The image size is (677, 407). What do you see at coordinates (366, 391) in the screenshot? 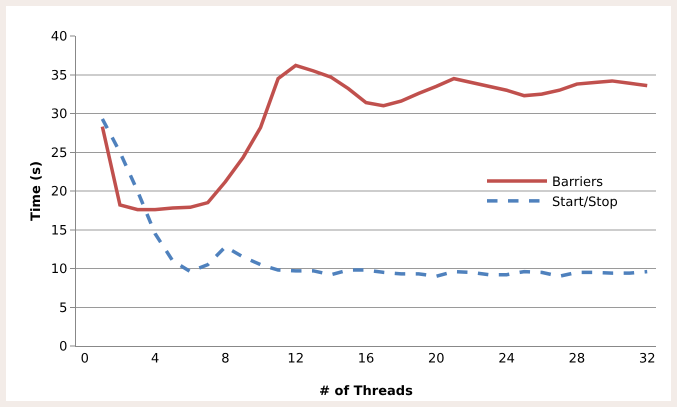
I see `x-axis-title: # of Threads` at bounding box center [366, 391].